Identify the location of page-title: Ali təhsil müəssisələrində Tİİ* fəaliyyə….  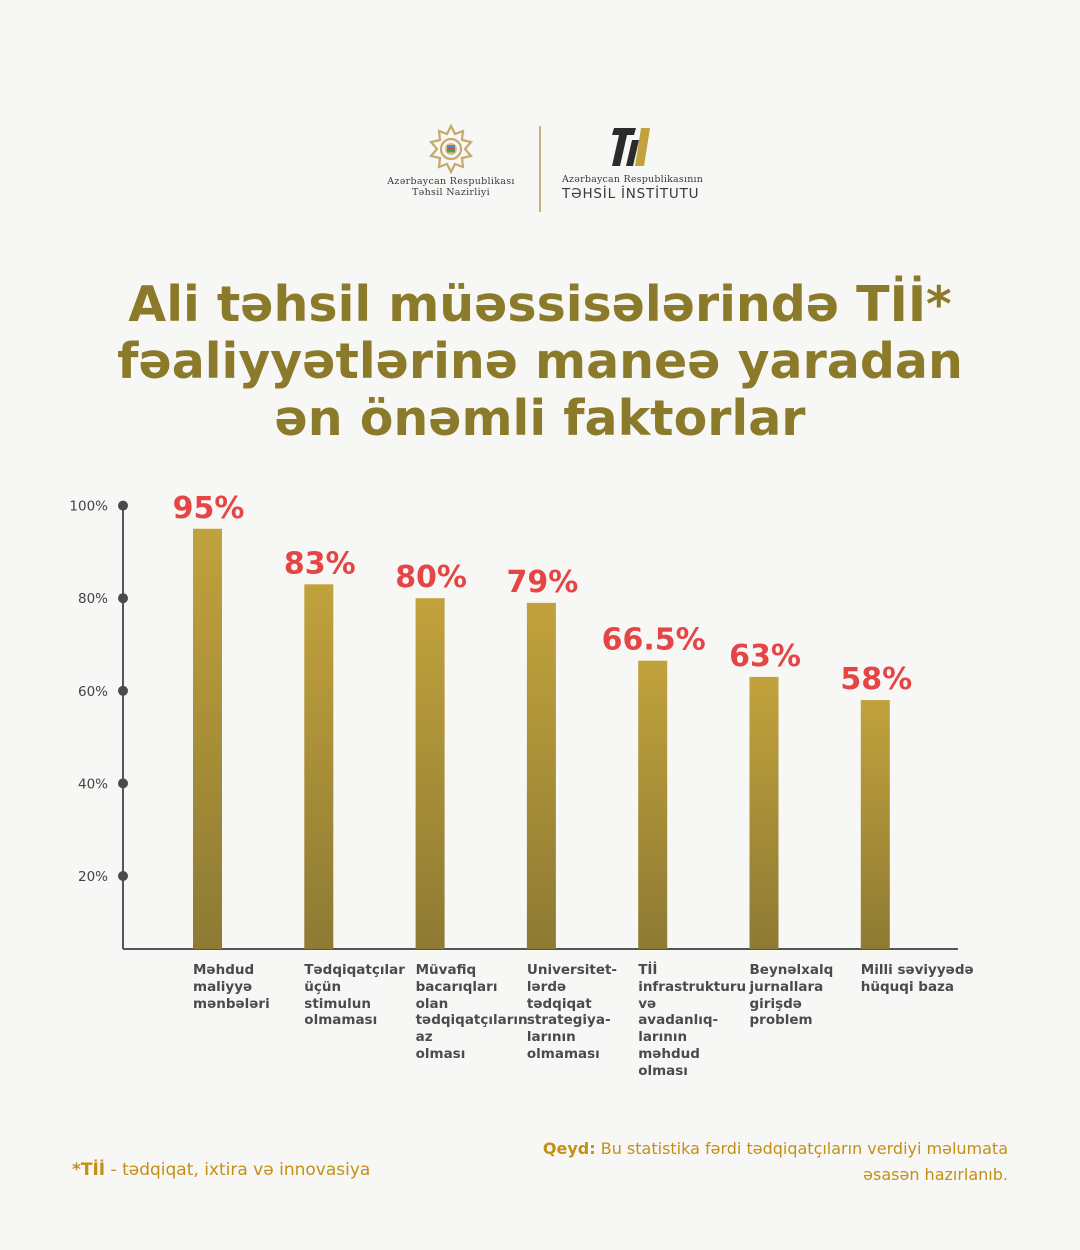
(540, 361).